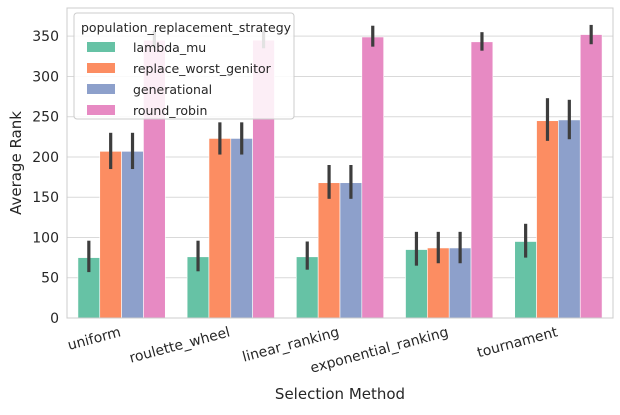 This screenshot has height=415, width=620. I want to click on x-tick-label: roulette_wheel, so click(180, 345).